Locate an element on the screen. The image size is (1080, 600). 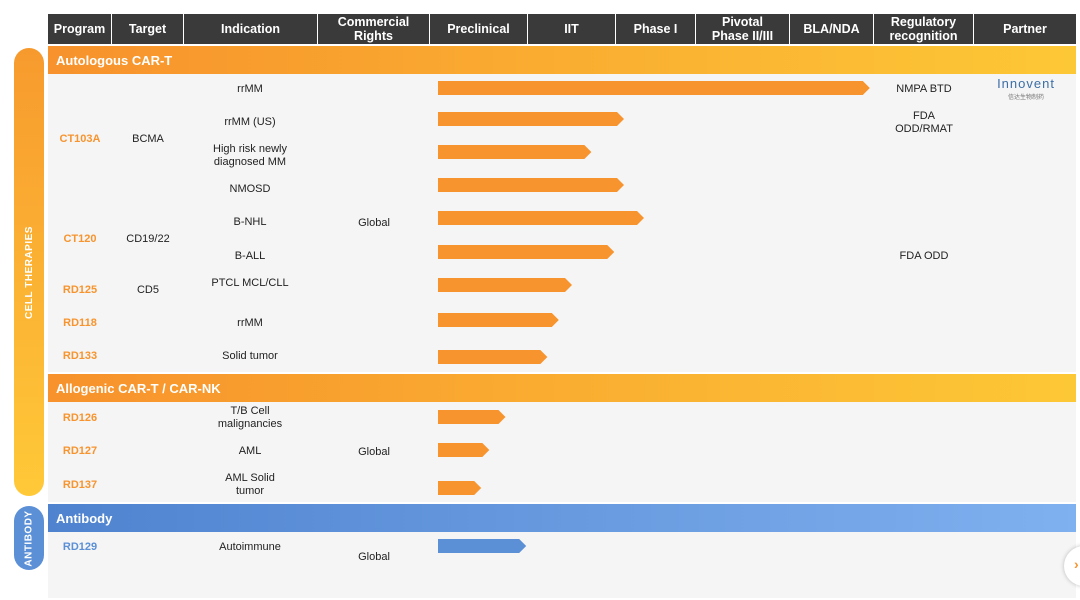
regulatory-fda-odd: FDA ODD is located at coordinates (924, 256).